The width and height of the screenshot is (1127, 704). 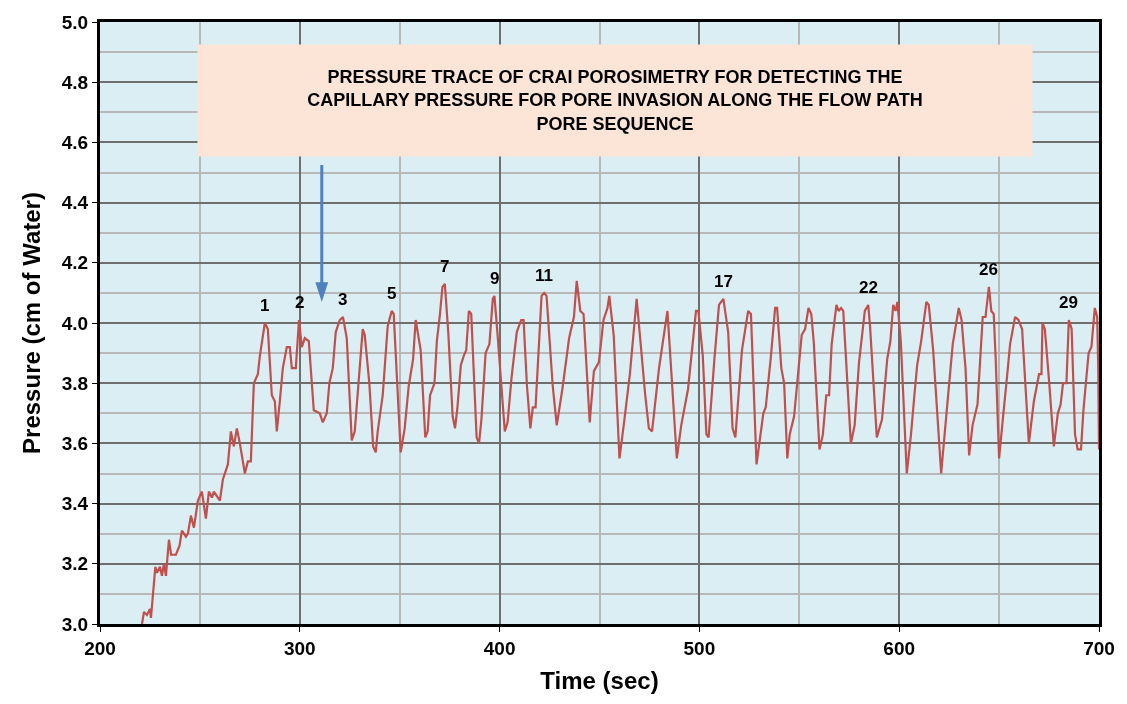 I want to click on x-tick-label: 300, so click(x=299, y=648).